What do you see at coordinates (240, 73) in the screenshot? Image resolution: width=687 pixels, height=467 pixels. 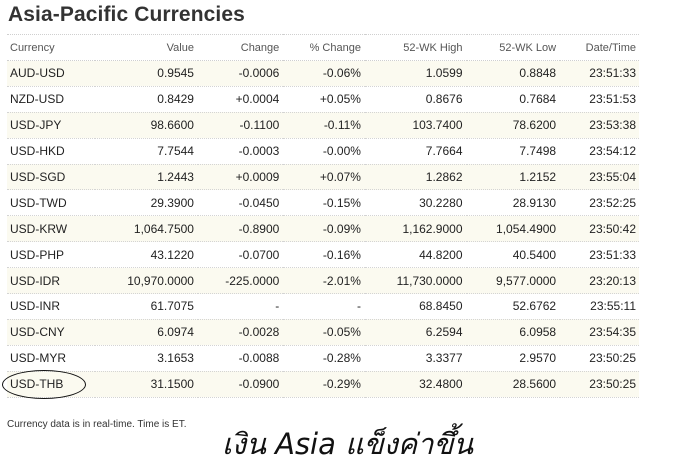 I see `change-cell: -0.0006` at bounding box center [240, 73].